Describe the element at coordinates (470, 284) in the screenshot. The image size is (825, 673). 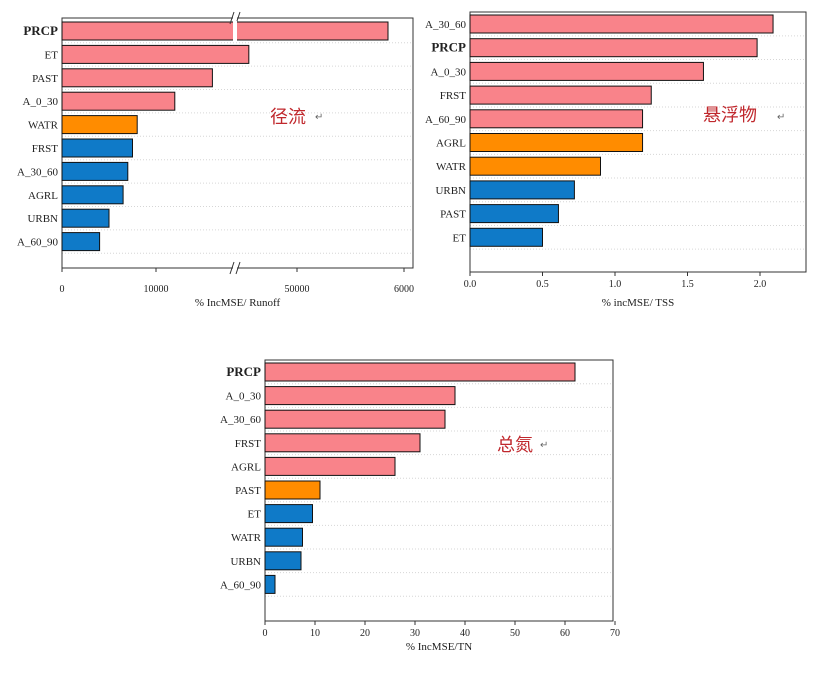
I see `x-tick-label: 0.0` at that location.